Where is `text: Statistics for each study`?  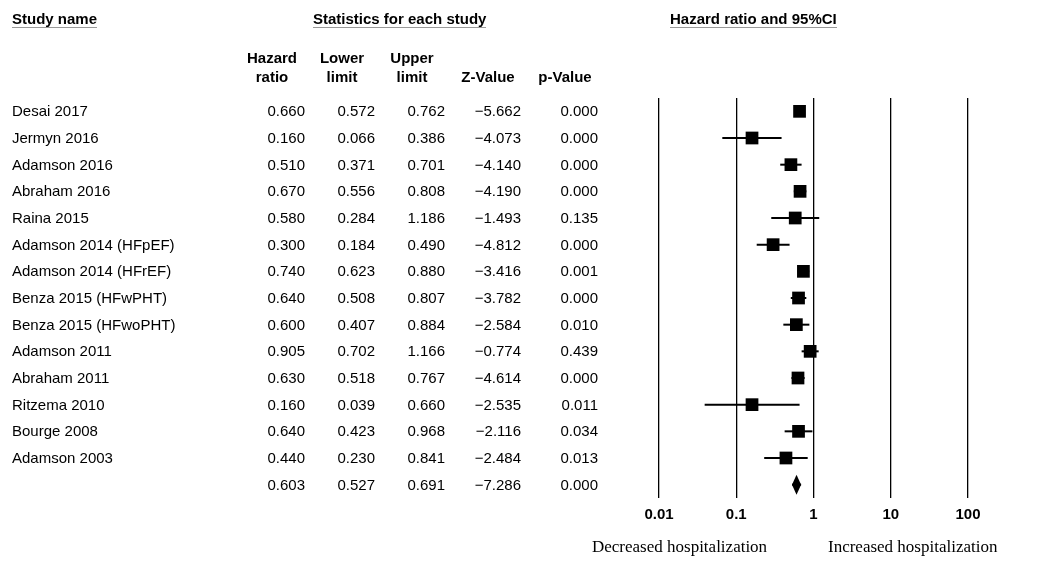 text: Statistics for each study is located at coordinates (400, 19).